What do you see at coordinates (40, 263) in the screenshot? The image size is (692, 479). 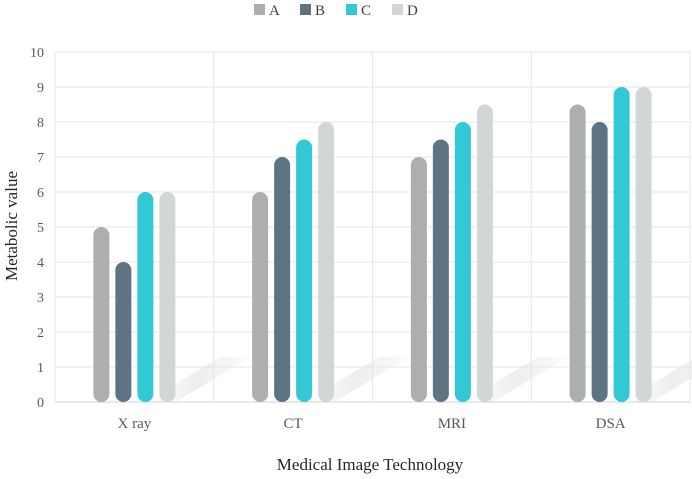 I see `y-tick-label: 4` at bounding box center [40, 263].